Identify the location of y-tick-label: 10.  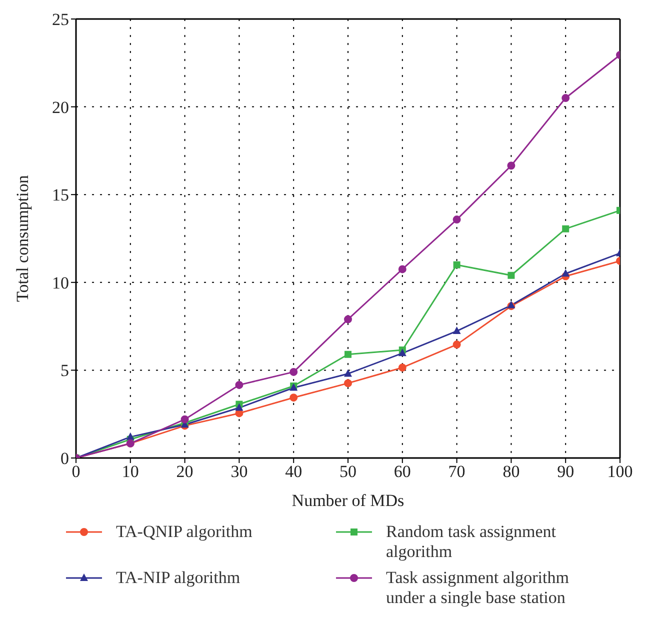
(60, 282).